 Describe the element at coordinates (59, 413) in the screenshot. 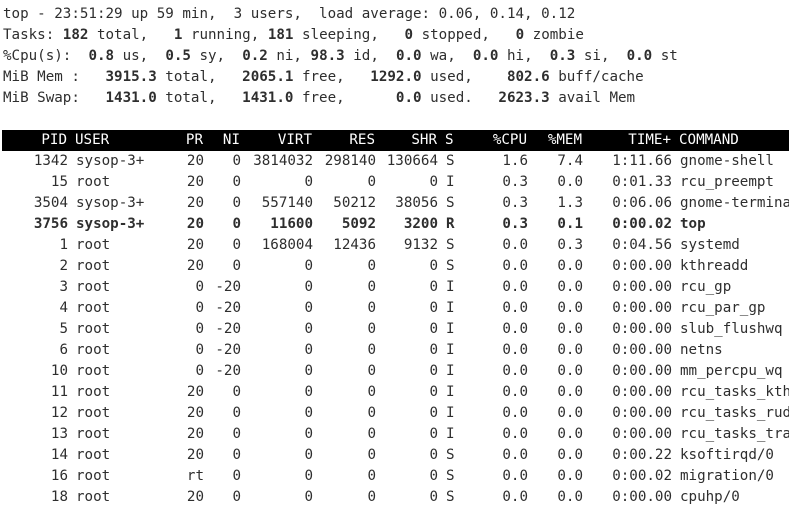

I see `cell-pid: 12` at that location.